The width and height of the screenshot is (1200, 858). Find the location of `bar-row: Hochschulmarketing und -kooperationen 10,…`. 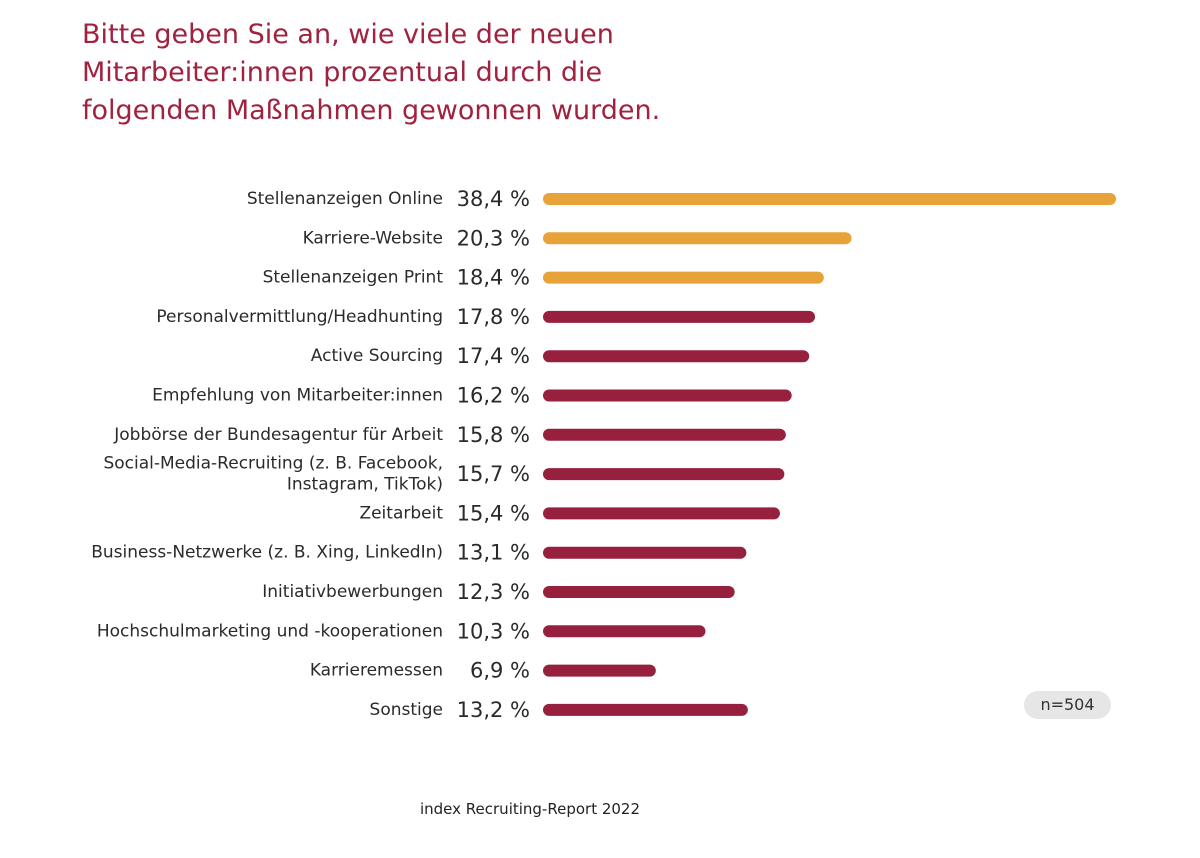

bar-row: Hochschulmarketing und -kooperationen 10,… is located at coordinates (401, 631).